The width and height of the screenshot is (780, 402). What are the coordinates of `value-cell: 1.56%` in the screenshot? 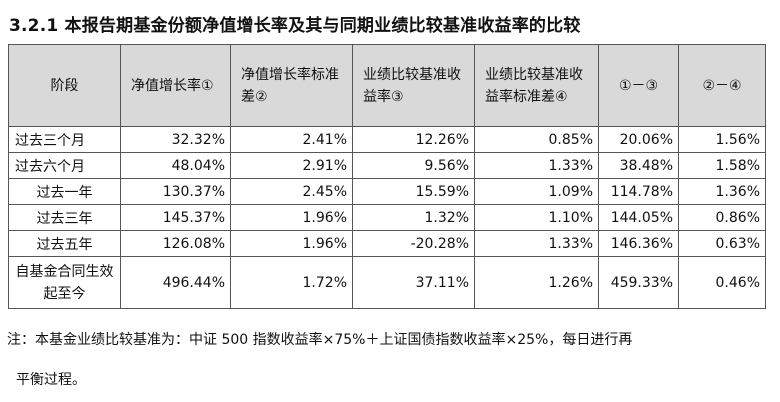 It's located at (722, 139).